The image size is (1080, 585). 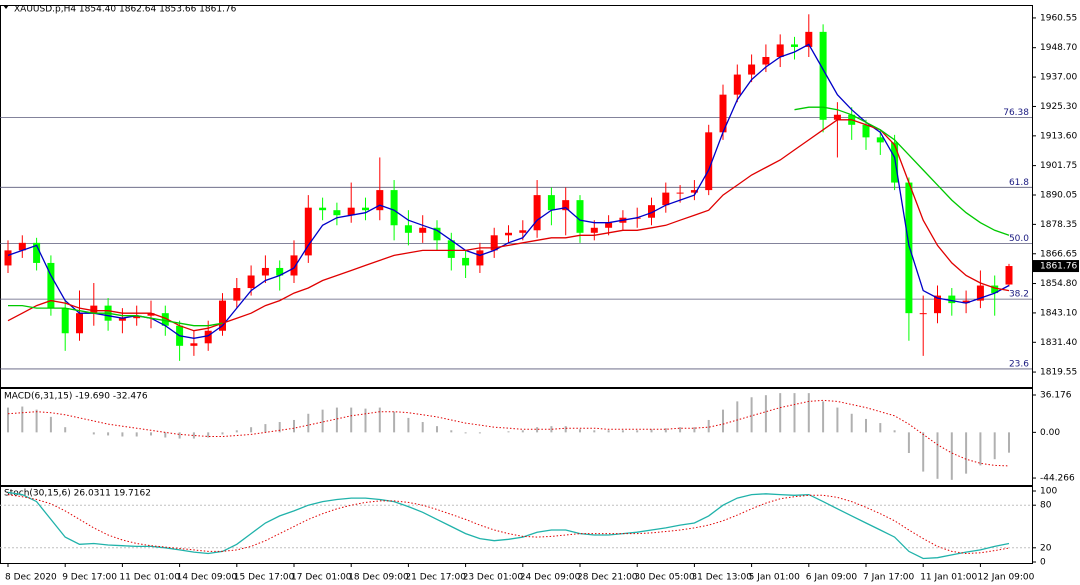 I want to click on fibo-label: 76.38, so click(x=1016, y=113).